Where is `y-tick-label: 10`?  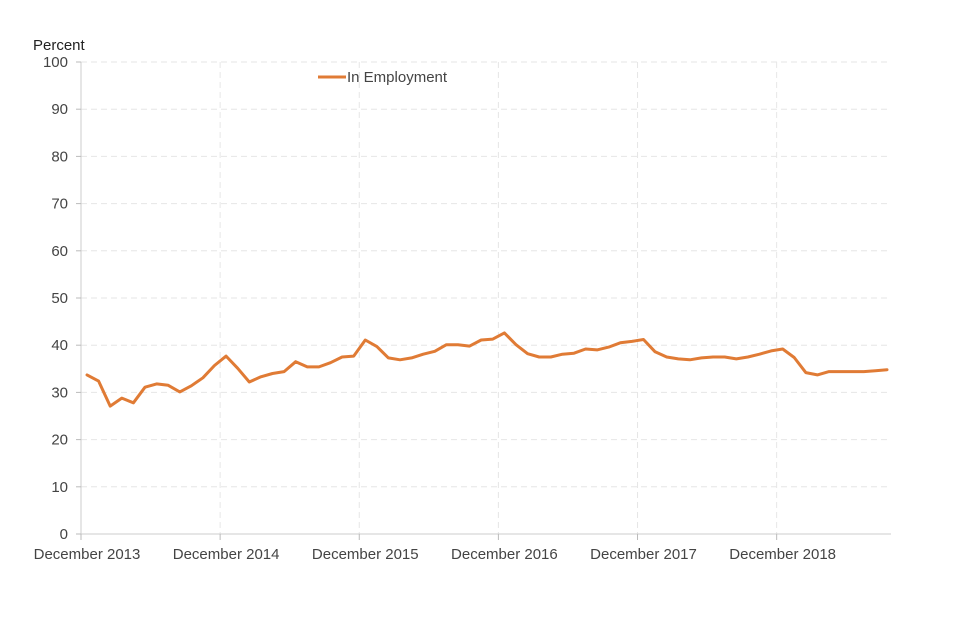 y-tick-label: 10 is located at coordinates (59, 487).